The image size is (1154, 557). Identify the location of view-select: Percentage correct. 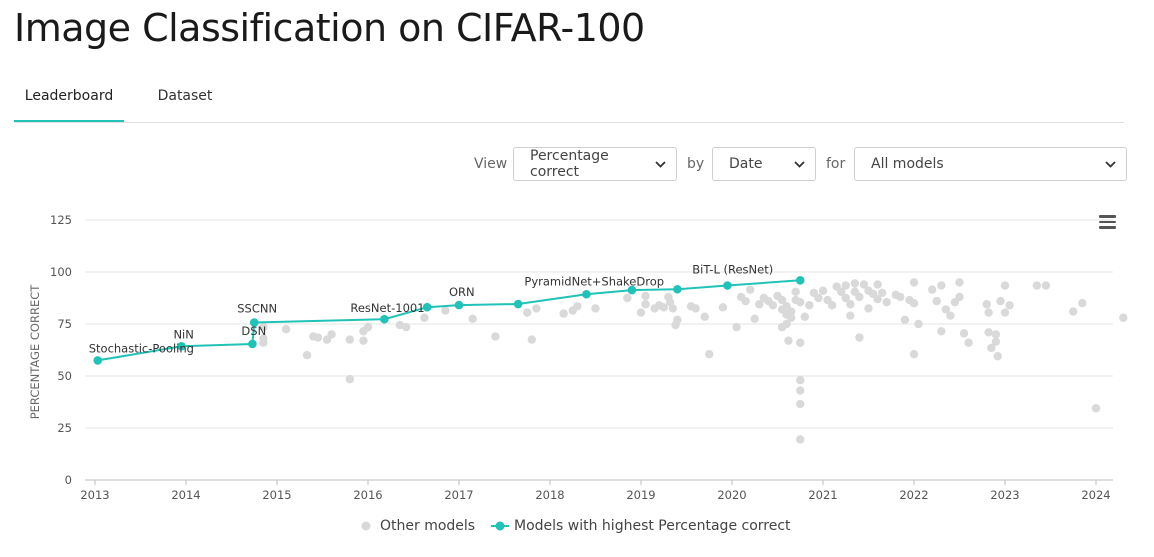
(595, 164).